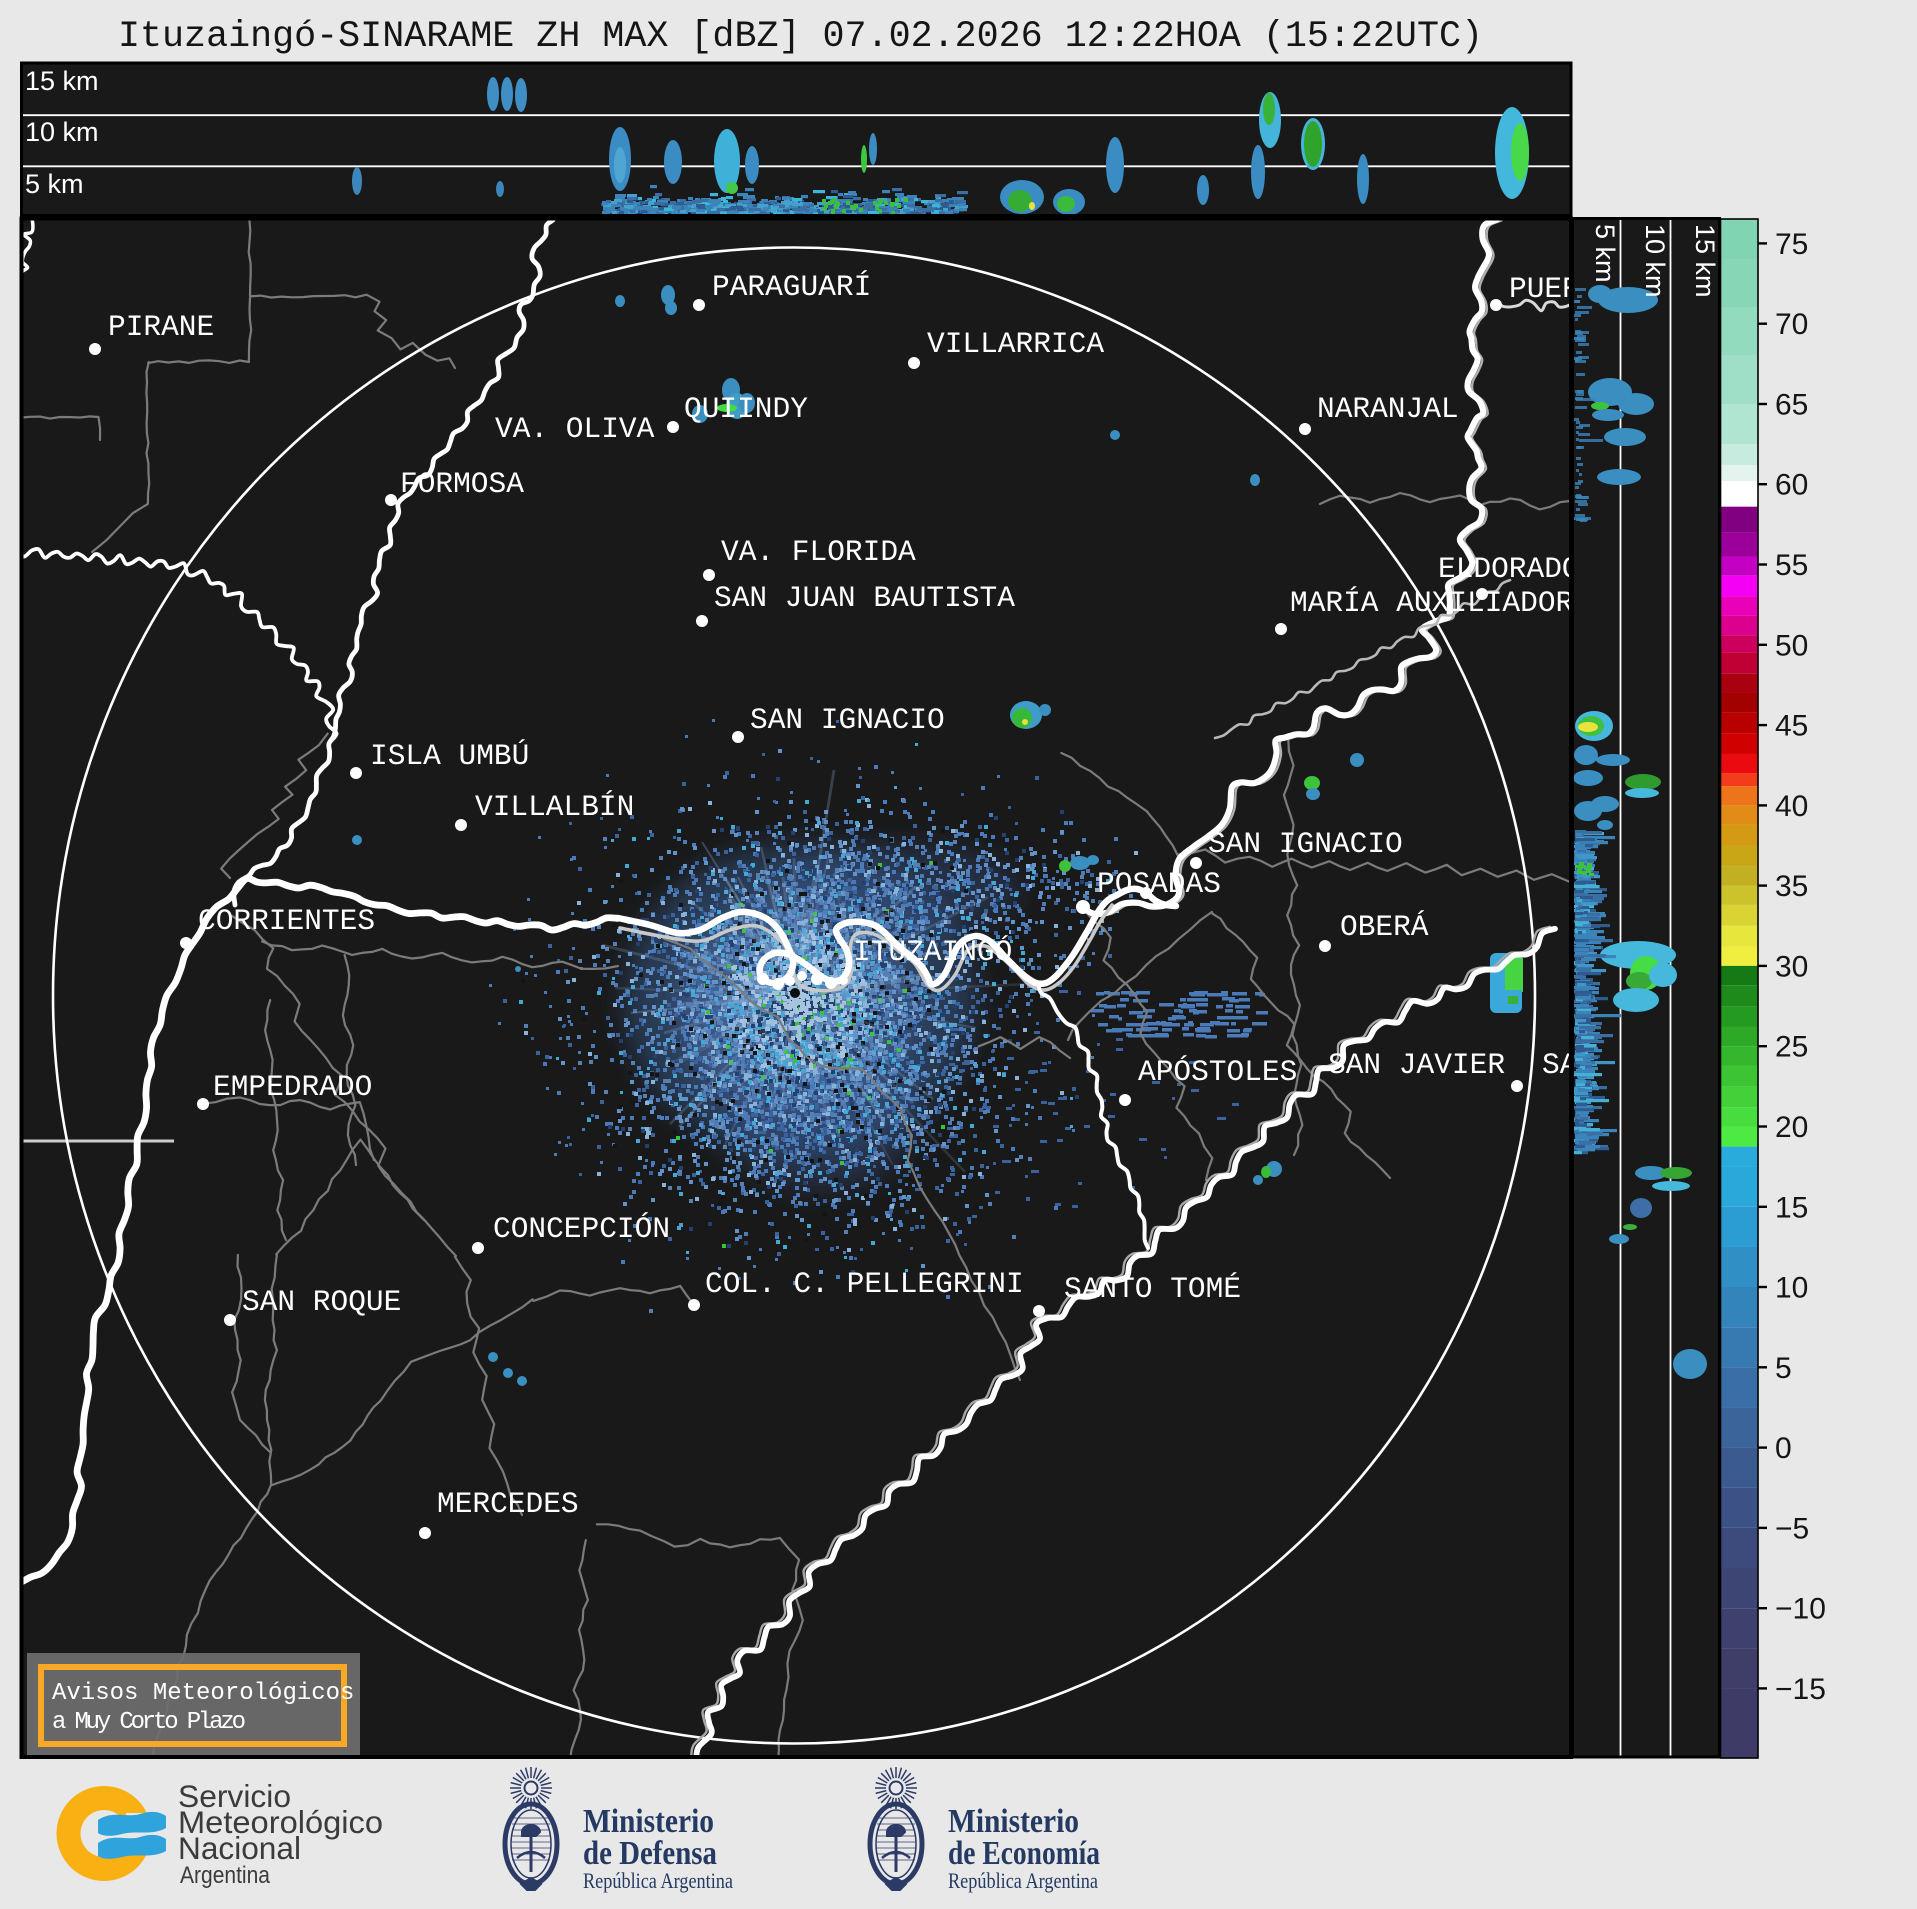  I want to click on svg-text: de Economía, so click(1024, 1853).